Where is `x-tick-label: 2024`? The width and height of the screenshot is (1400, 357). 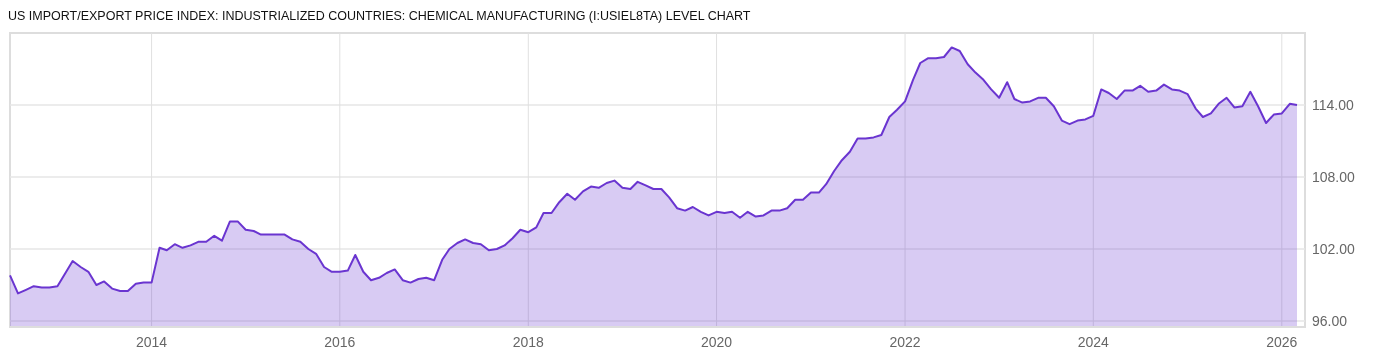 x-tick-label: 2024 is located at coordinates (1093, 342).